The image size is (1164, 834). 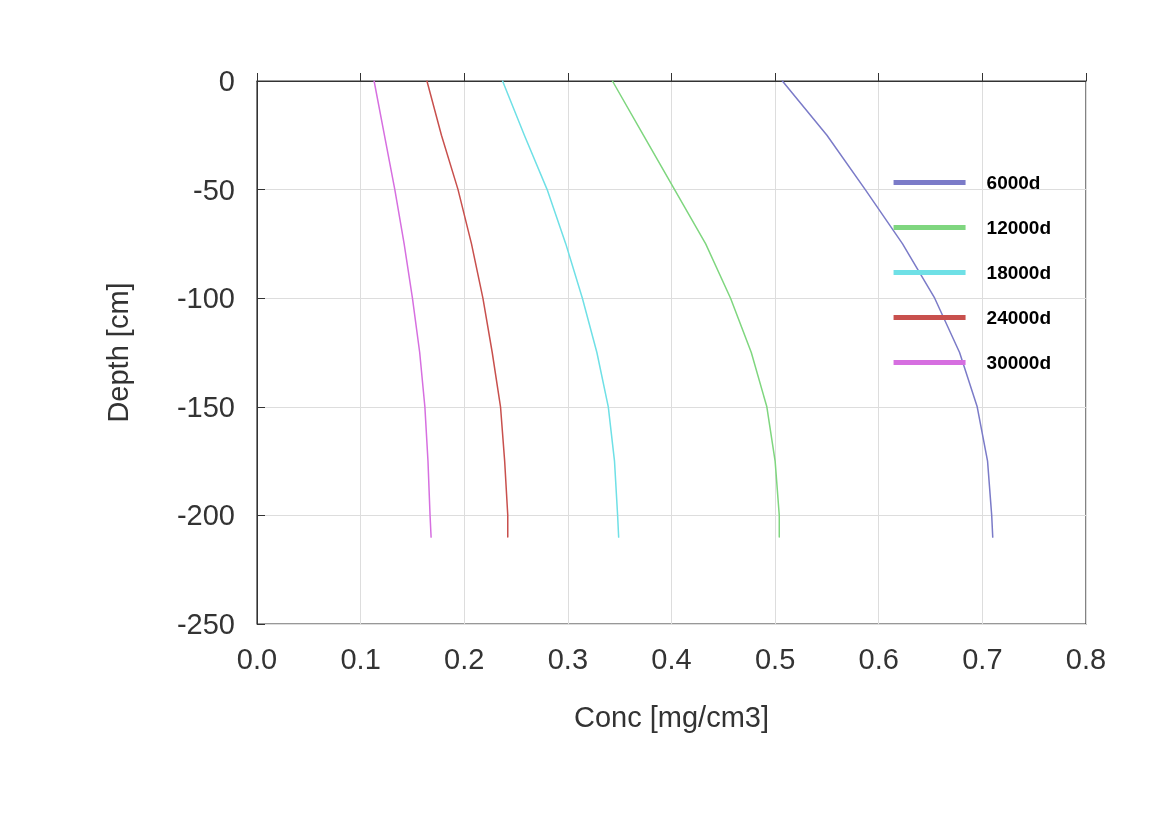 What do you see at coordinates (671, 658) in the screenshot?
I see `x-tick-label: 0.4` at bounding box center [671, 658].